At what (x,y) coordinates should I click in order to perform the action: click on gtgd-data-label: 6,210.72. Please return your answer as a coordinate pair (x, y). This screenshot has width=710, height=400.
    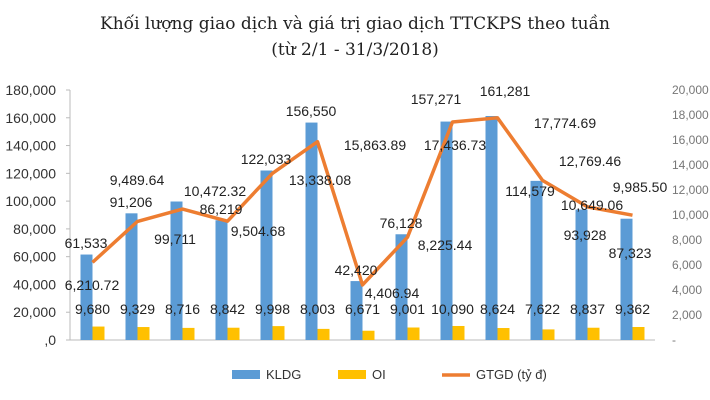
    Looking at the image, I should click on (92, 285).